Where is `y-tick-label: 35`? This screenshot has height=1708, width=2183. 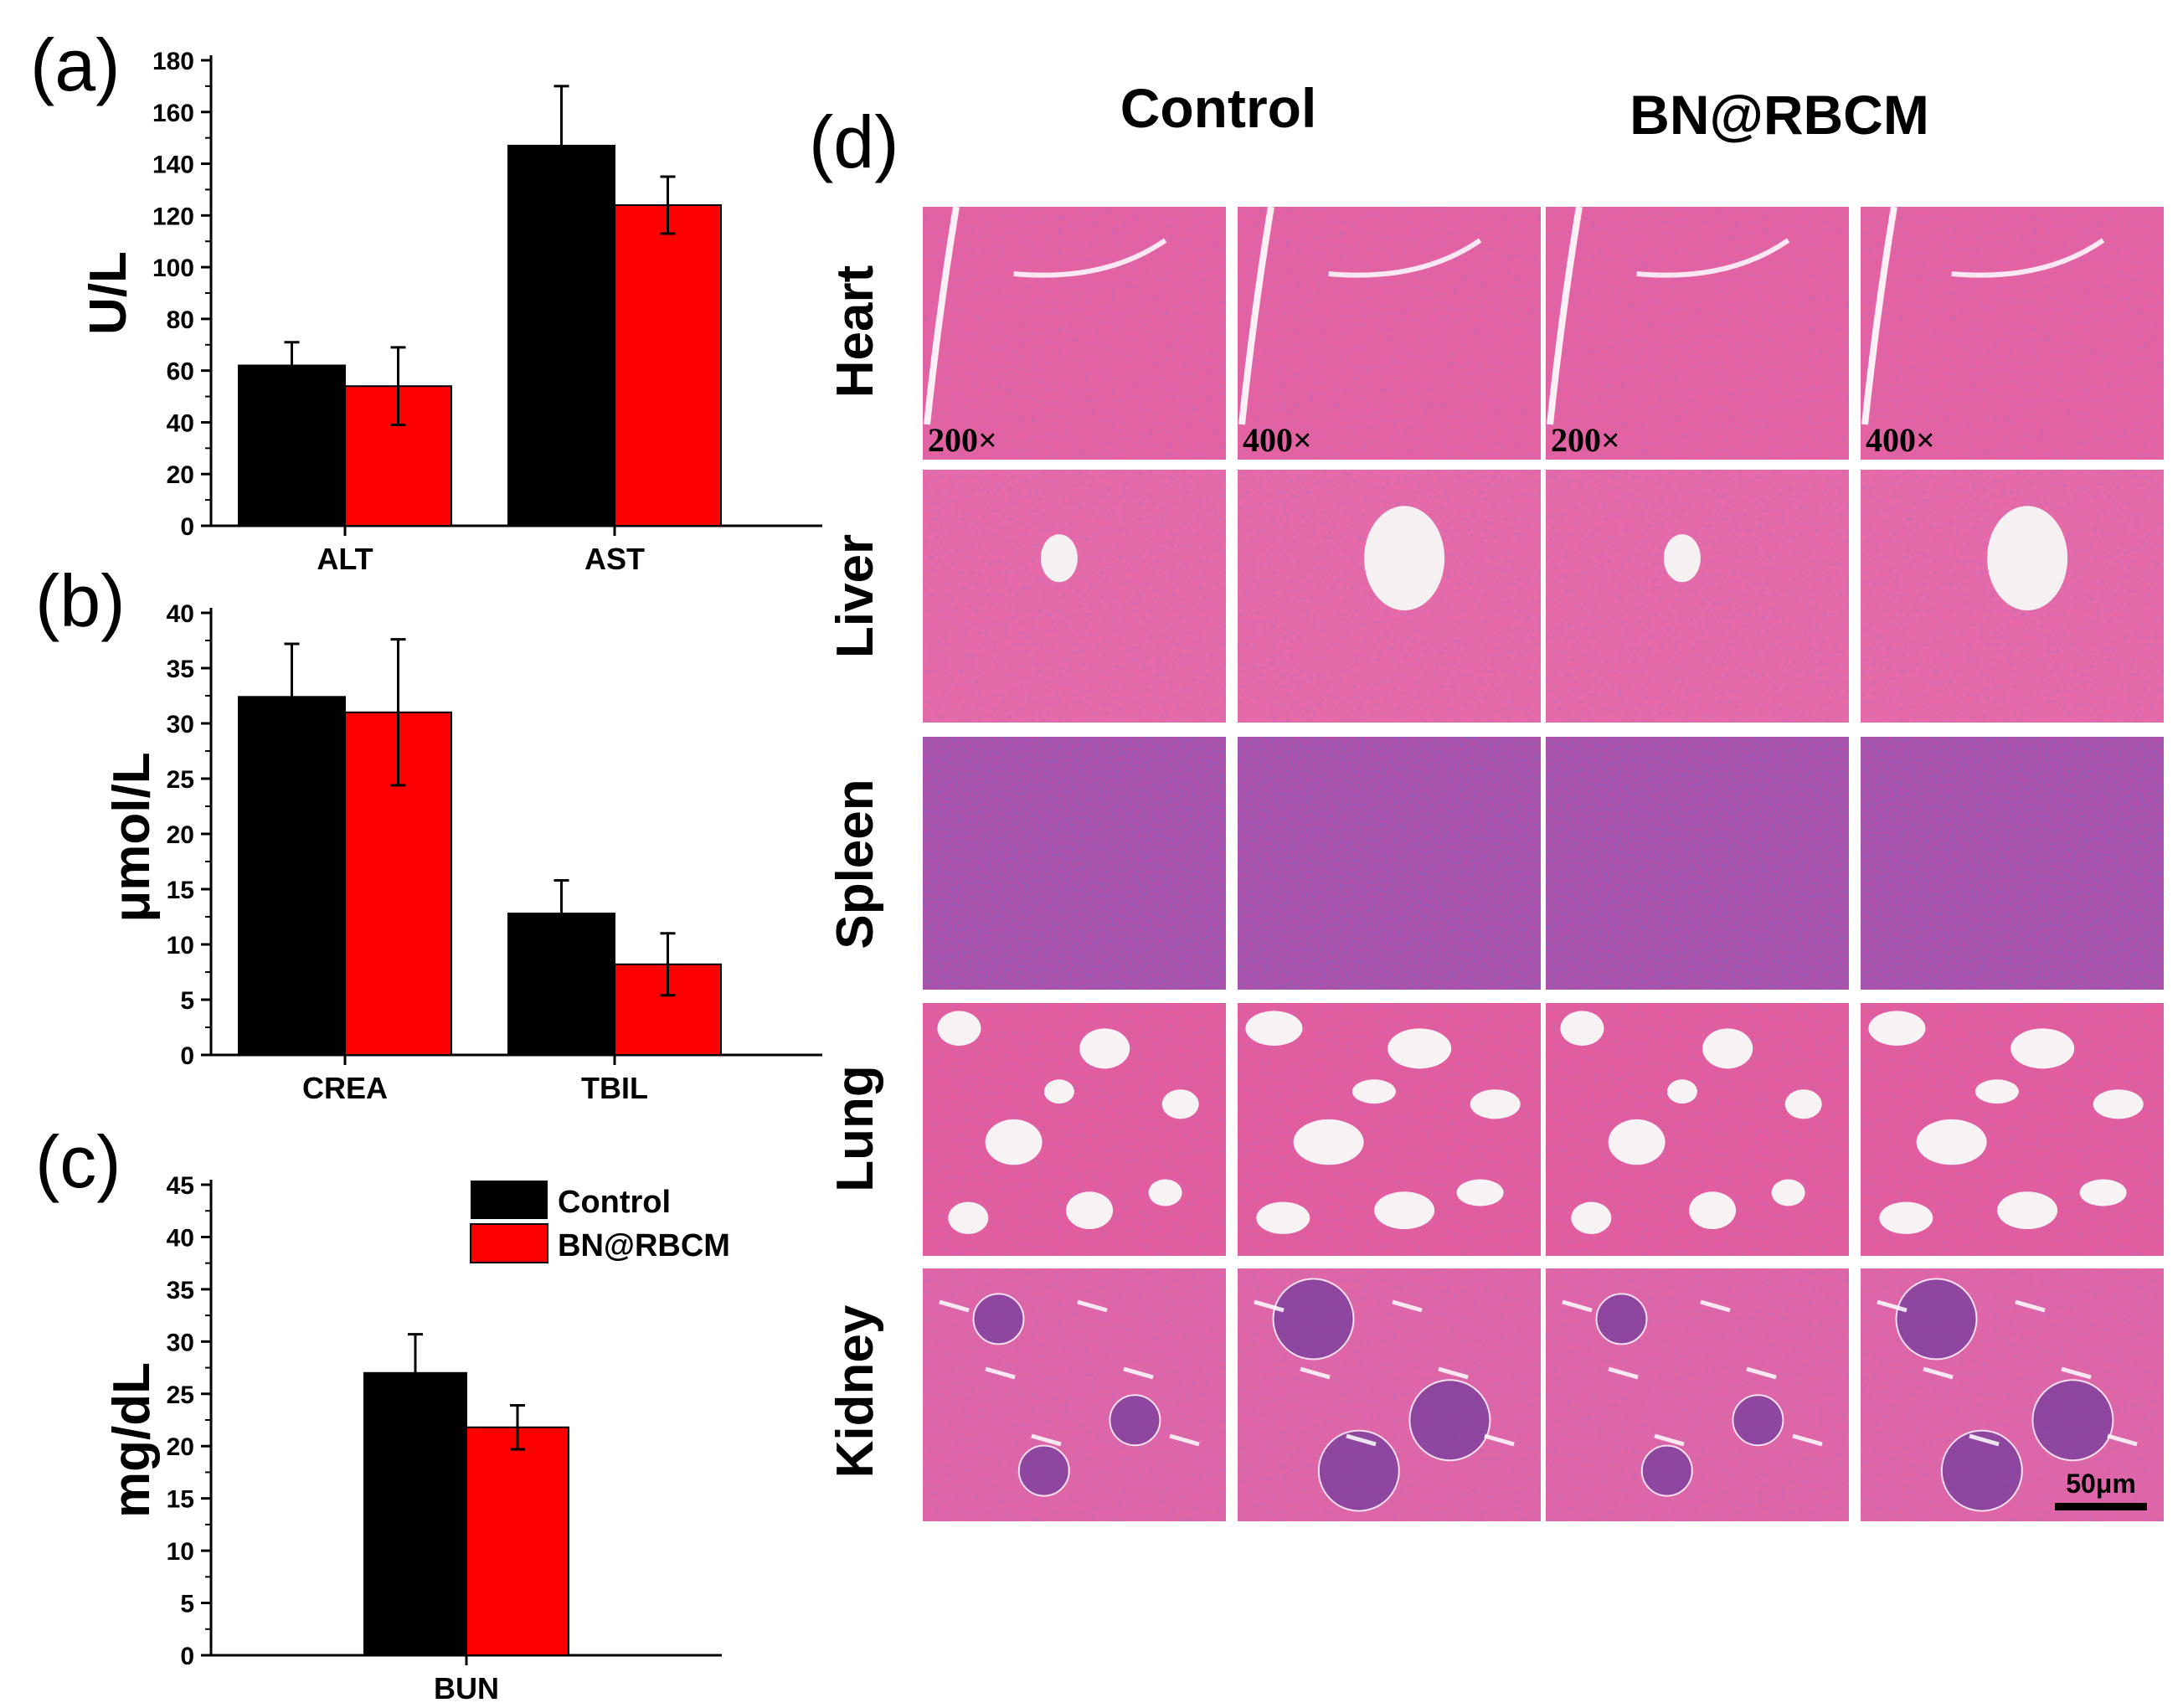
y-tick-label: 35 is located at coordinates (180, 1290).